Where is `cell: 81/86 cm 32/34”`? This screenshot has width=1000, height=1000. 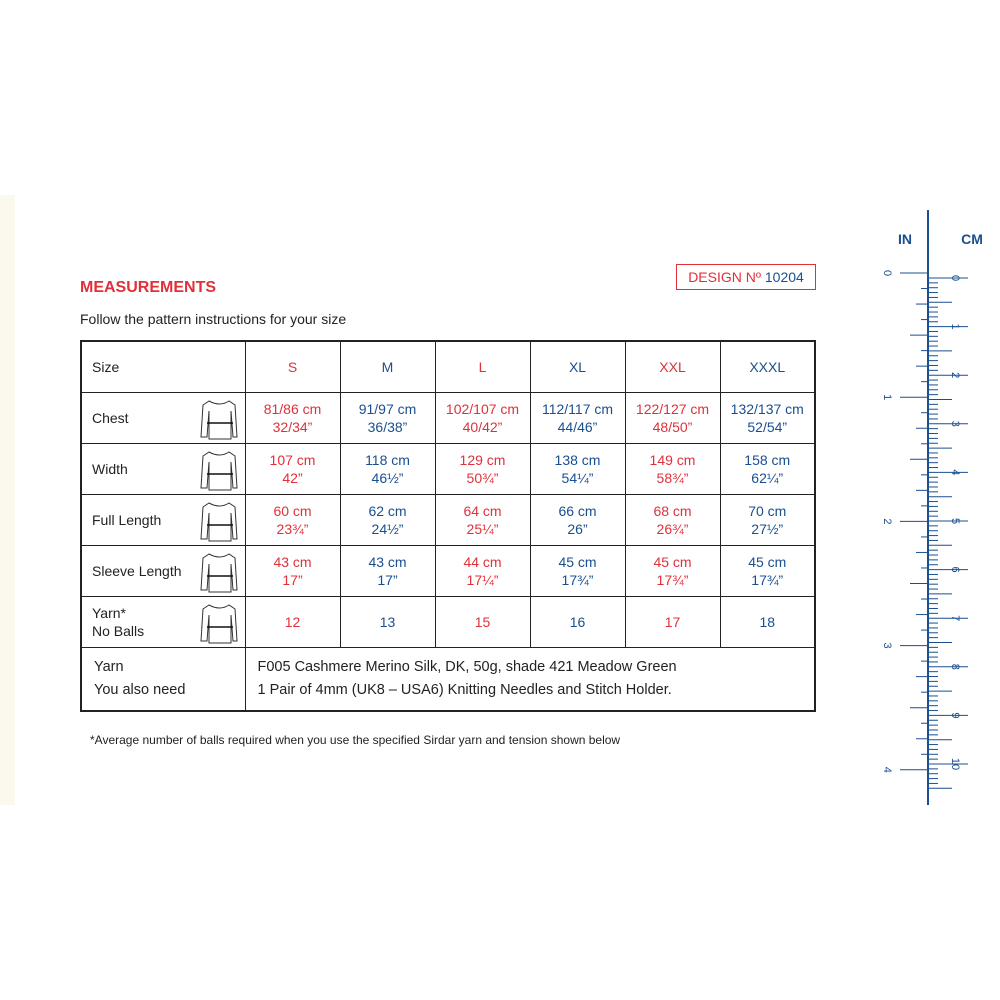
cell: 81/86 cm 32/34” is located at coordinates (292, 418).